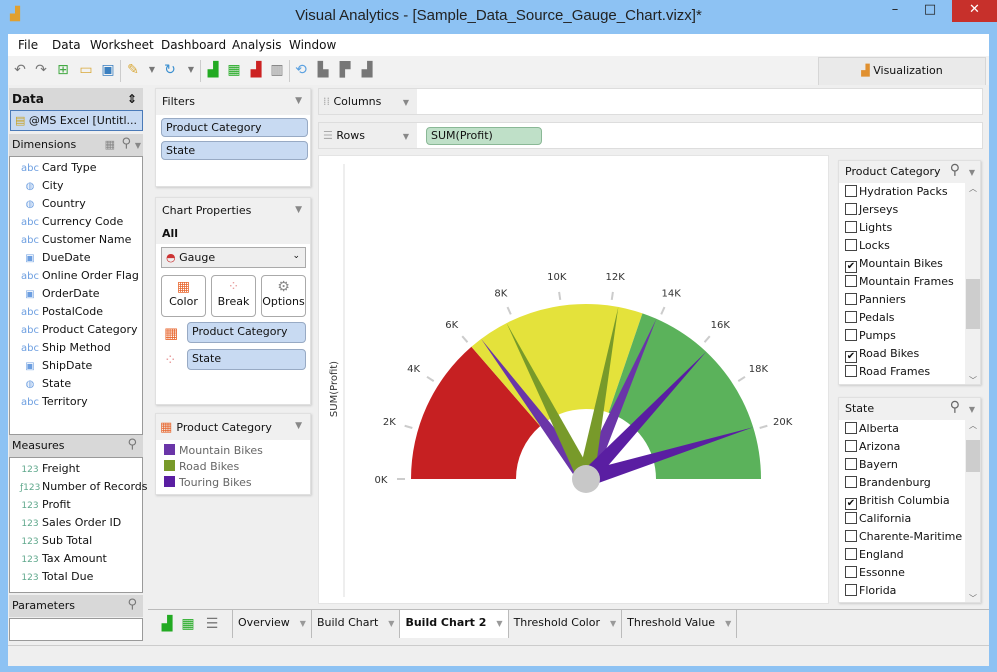 The height and width of the screenshot is (672, 997). What do you see at coordinates (345, 70) in the screenshot?
I see `sort-desc-icon: ▛` at bounding box center [345, 70].